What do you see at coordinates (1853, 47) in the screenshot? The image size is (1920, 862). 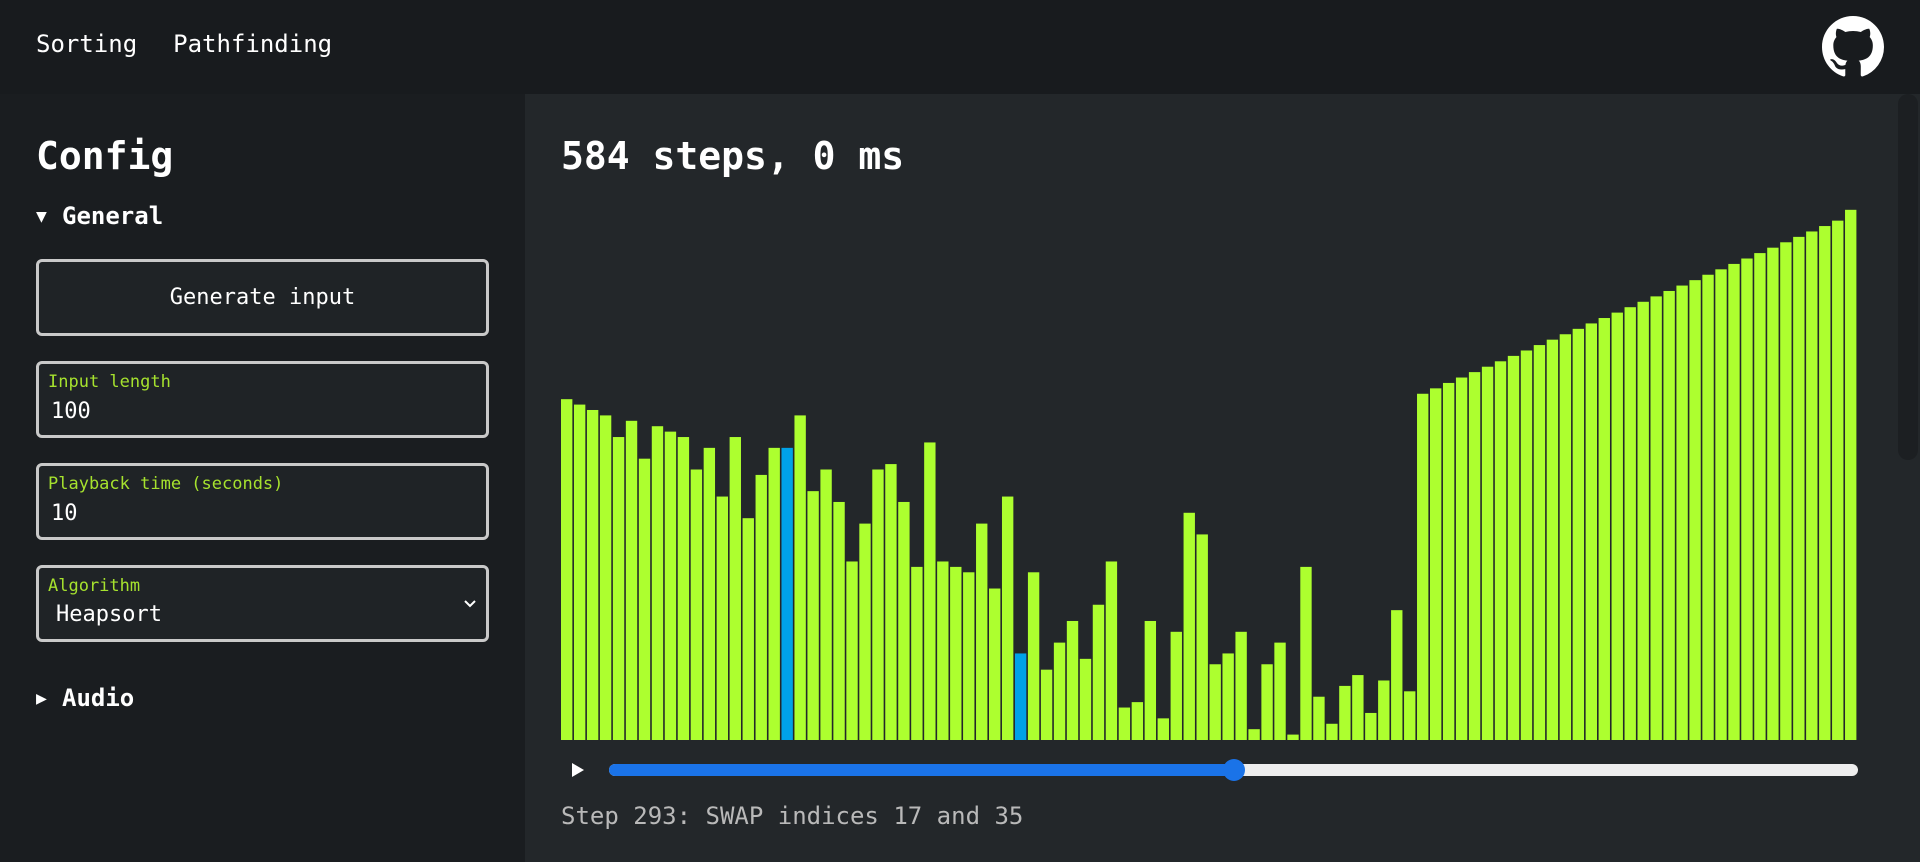 I see `github-icon` at bounding box center [1853, 47].